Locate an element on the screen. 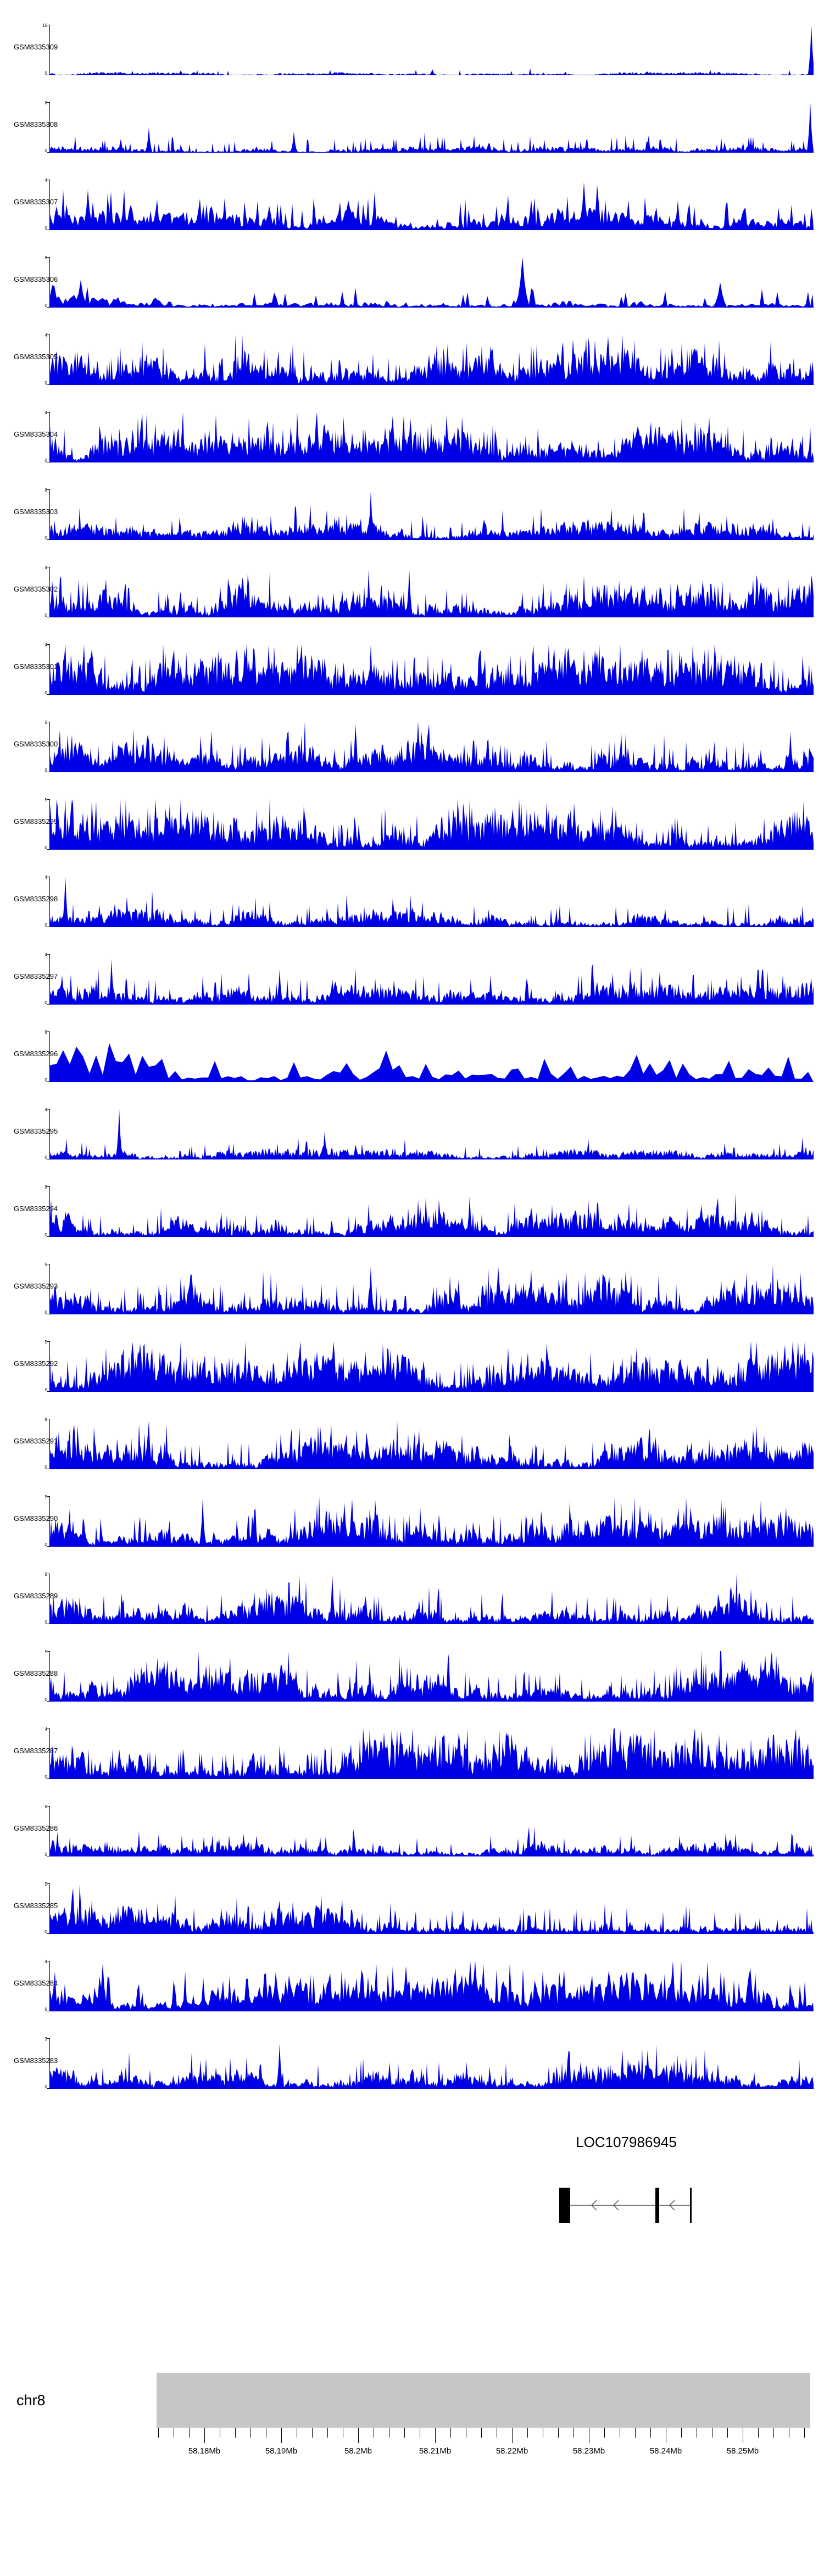 This screenshot has height=2576, width=824. track-label: GSM8335298 is located at coordinates (36, 899).